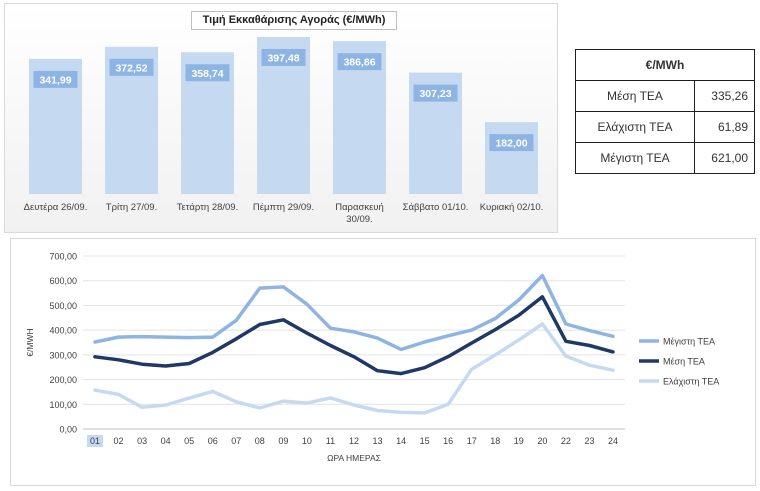 This screenshot has width=760, height=491. Describe the element at coordinates (448, 441) in the screenshot. I see `x-tick-label: 16` at that location.